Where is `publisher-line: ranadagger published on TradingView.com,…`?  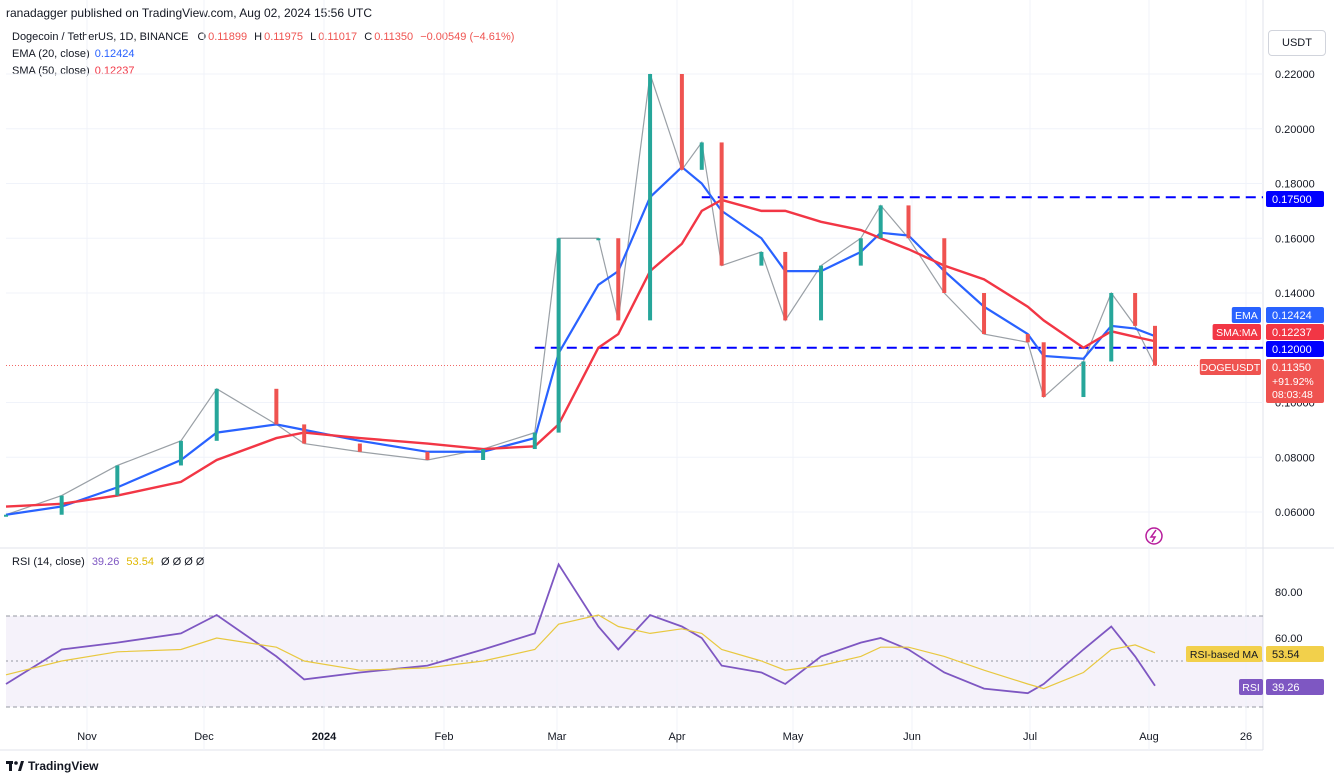 publisher-line: ranadagger published on TradingView.com,… is located at coordinates (189, 13).